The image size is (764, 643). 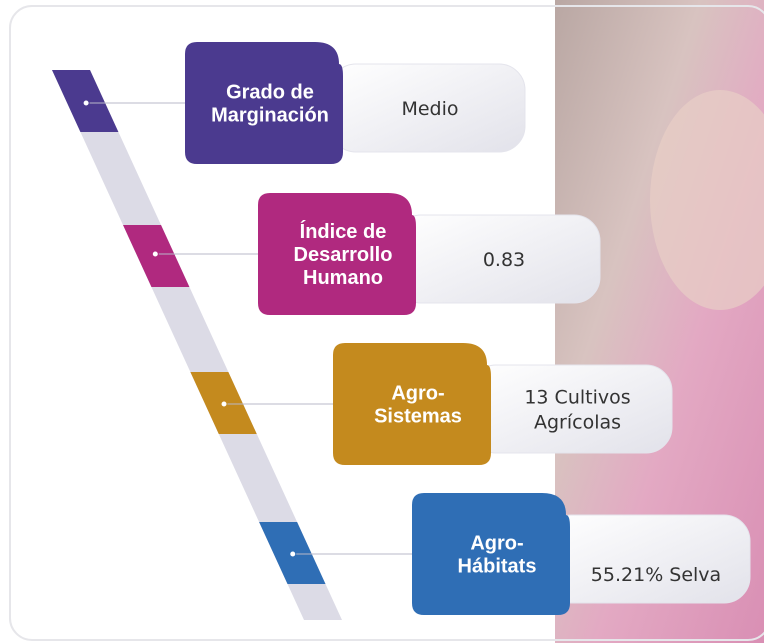 What do you see at coordinates (577, 398) in the screenshot?
I see `item-value: 13 Cultivos` at bounding box center [577, 398].